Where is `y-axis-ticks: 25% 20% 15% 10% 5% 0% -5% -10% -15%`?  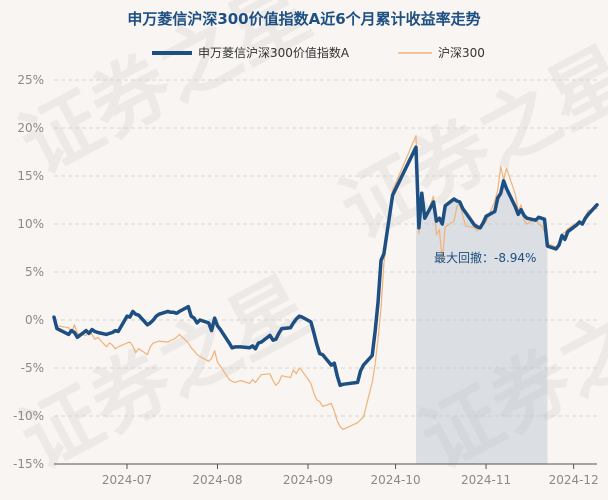
y-axis-ticks: 25% 20% 15% 10% 5% 0% -5% -10% -15% is located at coordinates (28, 272).